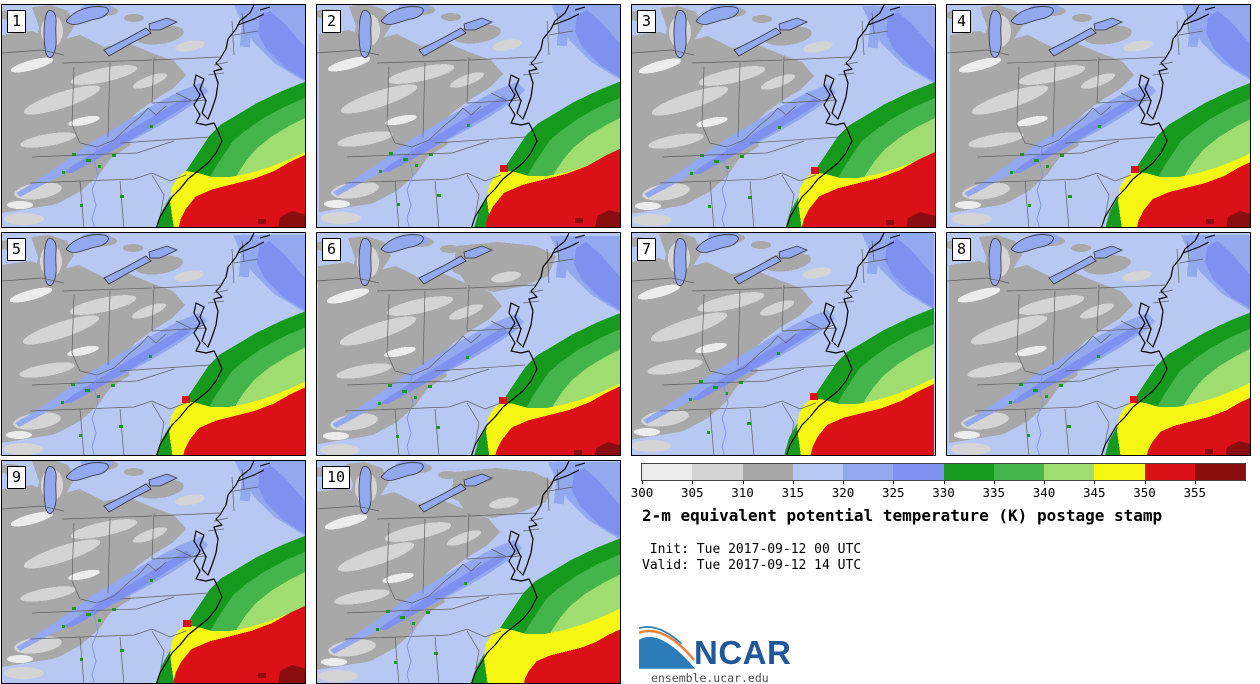 The image size is (1260, 684). Describe the element at coordinates (1094, 492) in the screenshot. I see `colorbar-tick-label: 345` at that location.